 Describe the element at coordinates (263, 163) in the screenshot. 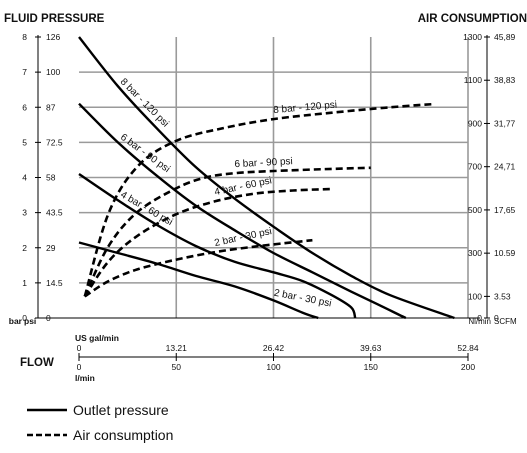

I see `air-series-label: 6 bar - 90 psi` at that location.